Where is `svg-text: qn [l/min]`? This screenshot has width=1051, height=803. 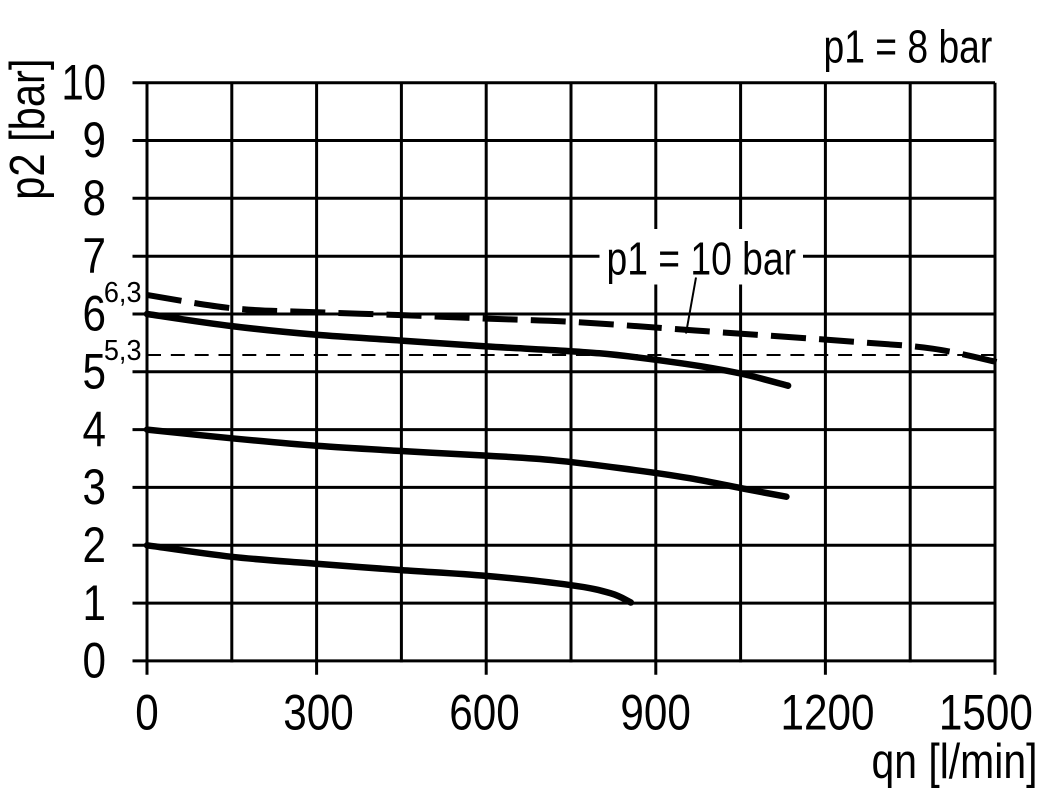
svg-text: qn [l/min] is located at coordinates (955, 760).